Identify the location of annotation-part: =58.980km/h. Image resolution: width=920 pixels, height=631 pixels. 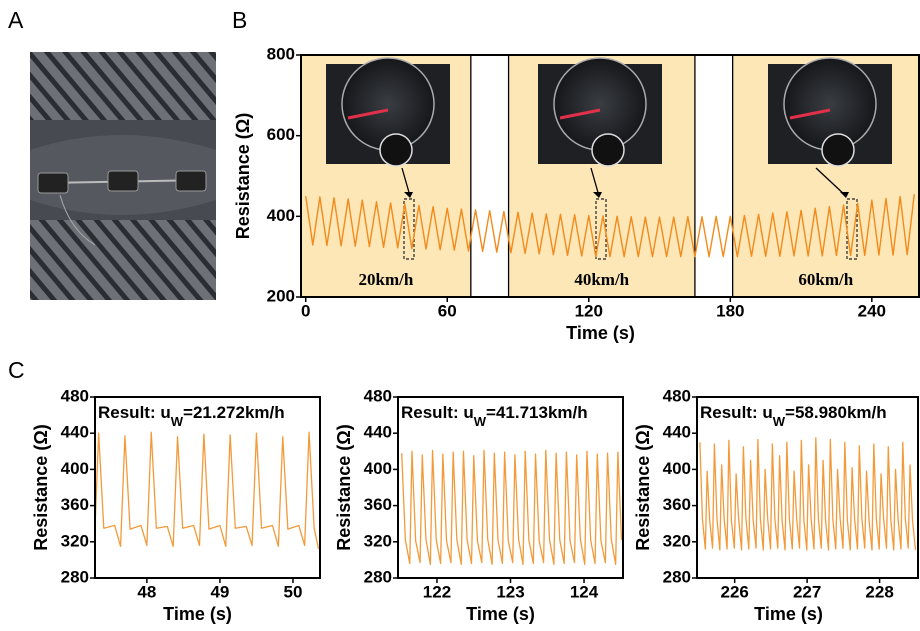
(836, 412).